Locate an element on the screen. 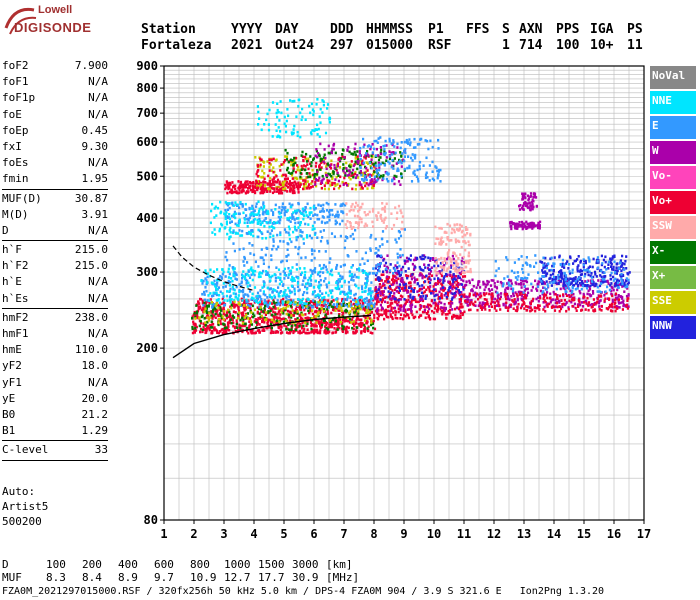 Image resolution: width=700 pixels, height=600 pixels. x-tick-label: 17 is located at coordinates (644, 534).